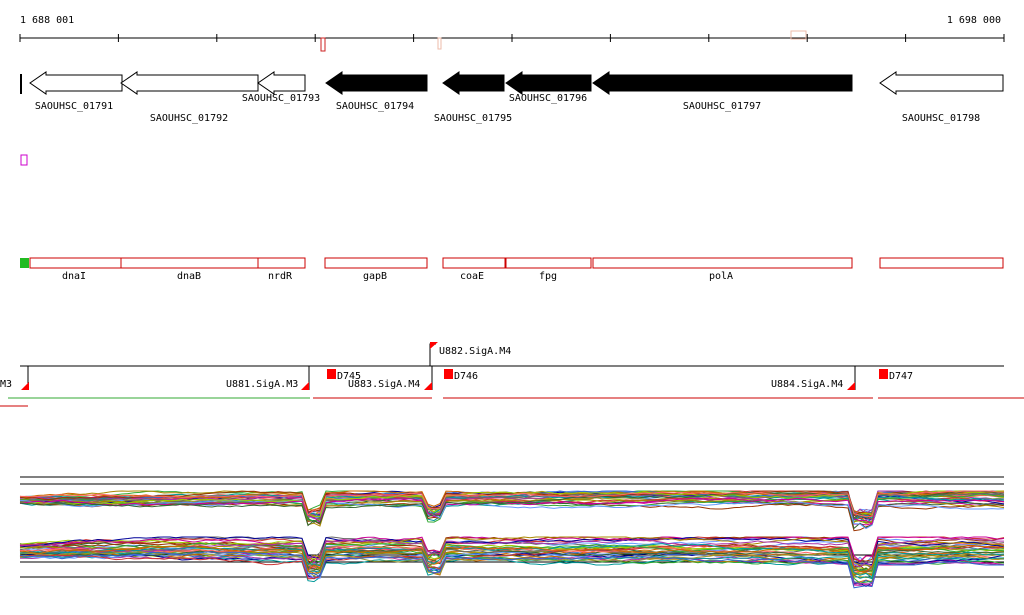  Describe the element at coordinates (24, 160) in the screenshot. I see `feature-marker` at that location.